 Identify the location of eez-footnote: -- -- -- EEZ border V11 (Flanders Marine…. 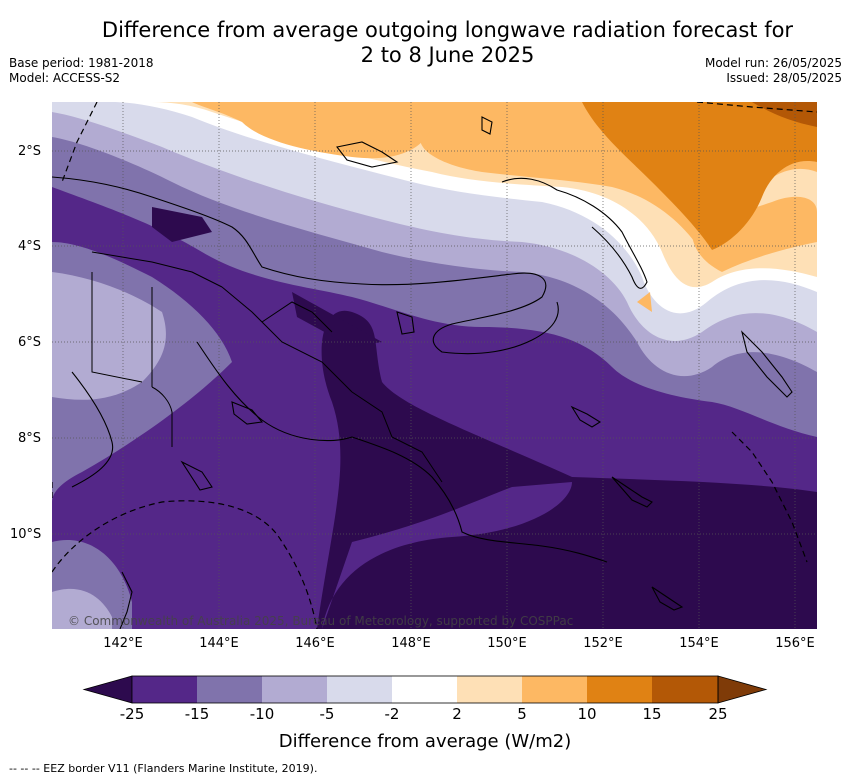
(163, 768).